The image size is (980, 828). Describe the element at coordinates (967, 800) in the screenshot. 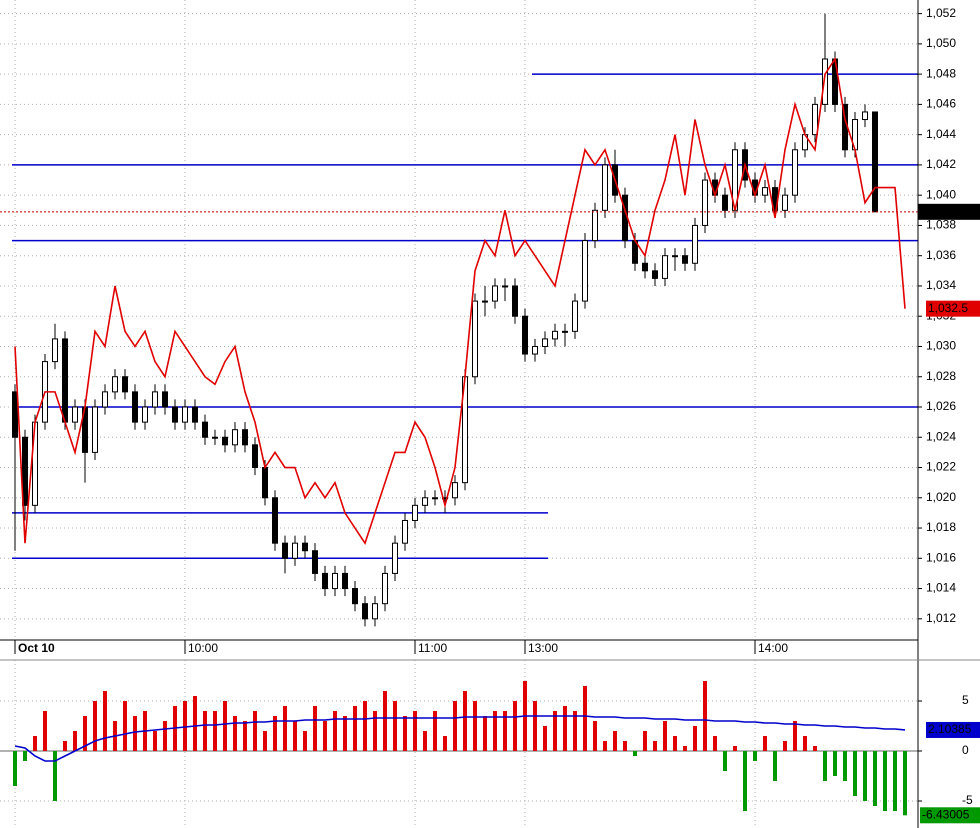

I see `y-tick-label: -5` at that location.